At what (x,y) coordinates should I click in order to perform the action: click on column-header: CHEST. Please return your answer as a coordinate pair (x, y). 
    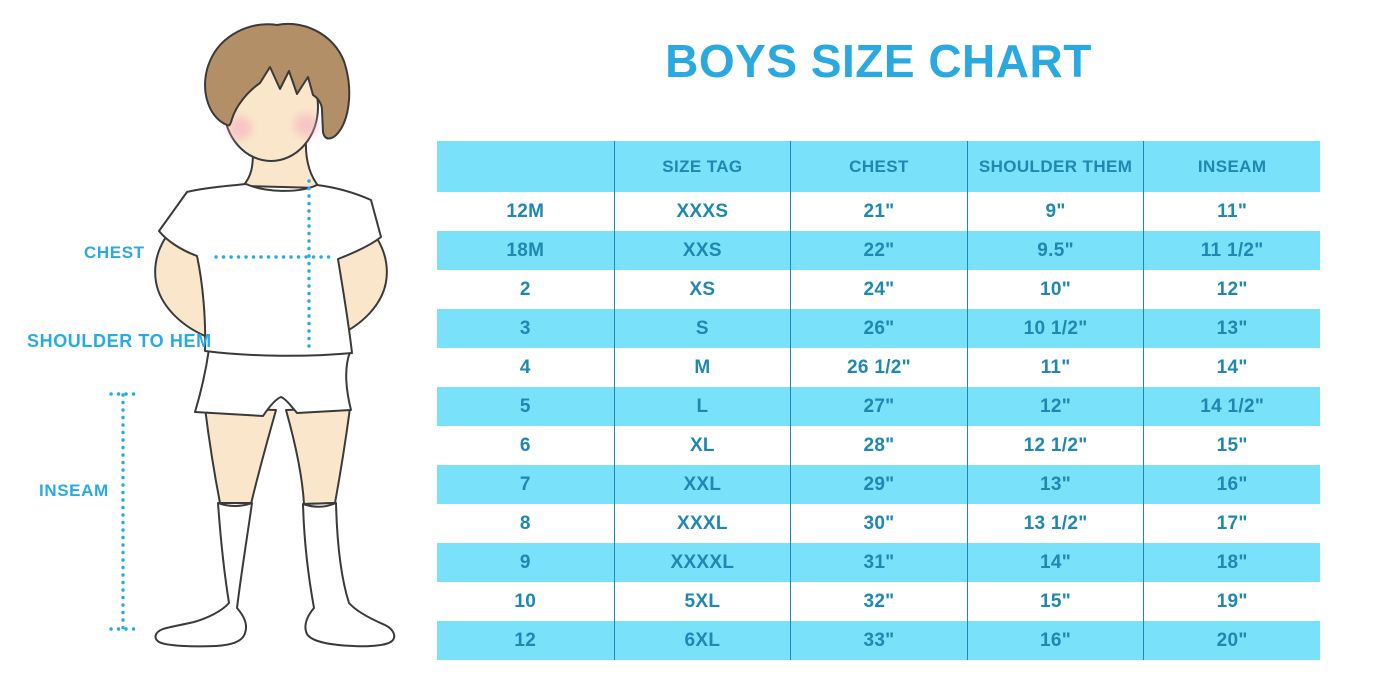
    Looking at the image, I should click on (878, 166).